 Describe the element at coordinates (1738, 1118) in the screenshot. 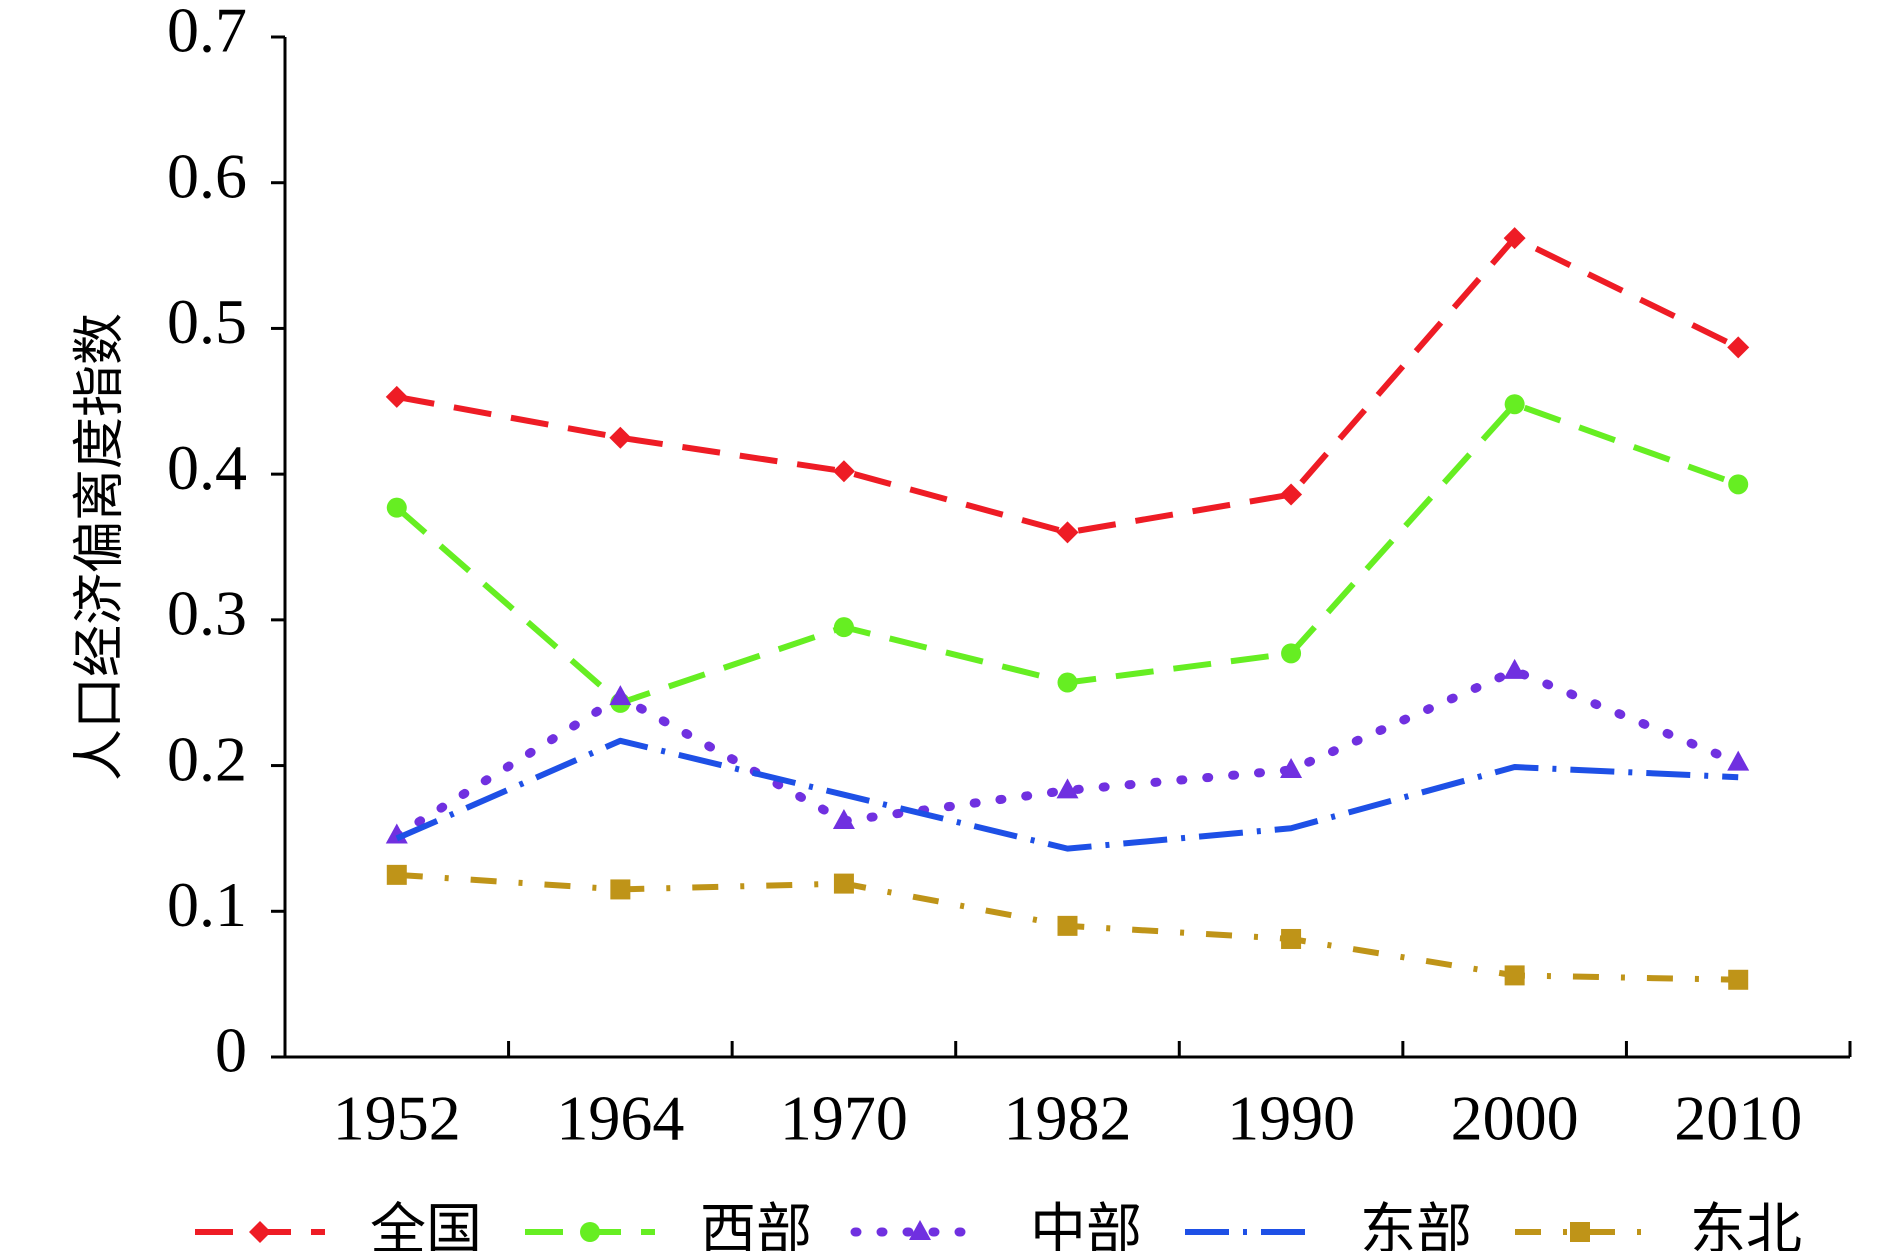

I see `x-tick-label: 2010` at that location.